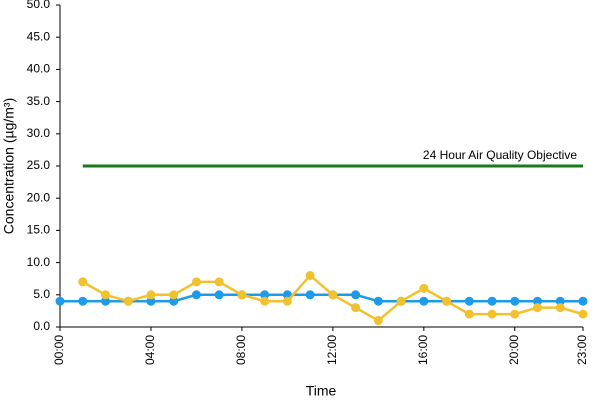  What do you see at coordinates (150, 350) in the screenshot?
I see `x-tick-label: 04:00` at bounding box center [150, 350].